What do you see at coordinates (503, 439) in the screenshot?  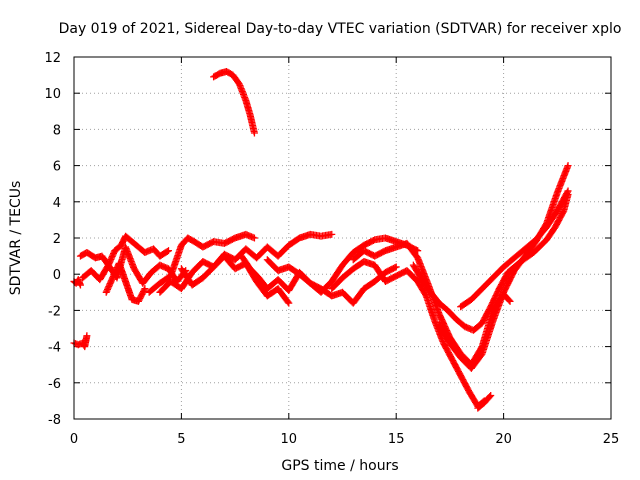 I see `x-tick-label: 20` at bounding box center [503, 439].